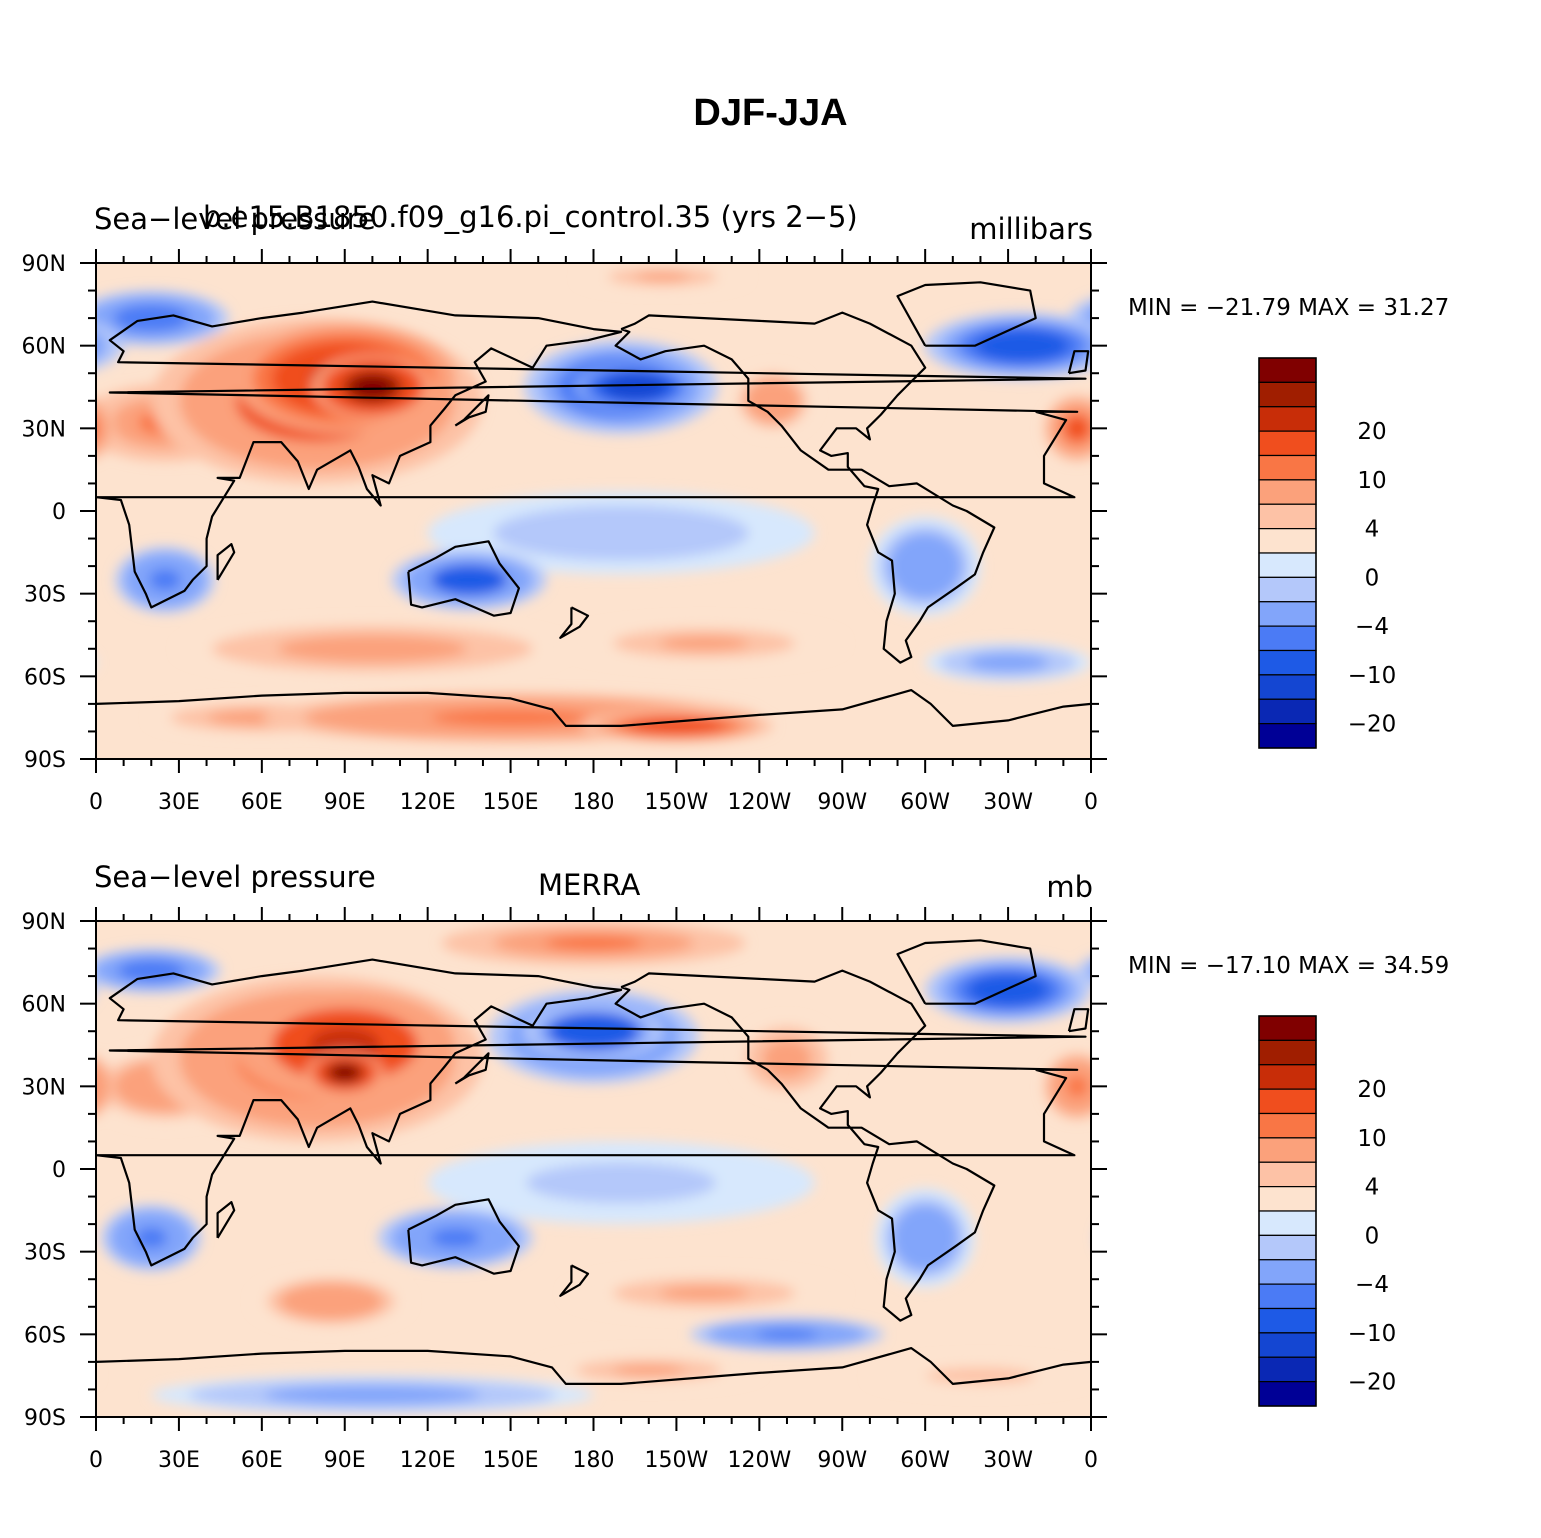 Image resolution: width=1541 pixels, height=1538 pixels. Describe the element at coordinates (96, 802) in the screenshot. I see `x-tick-label: 0` at that location.